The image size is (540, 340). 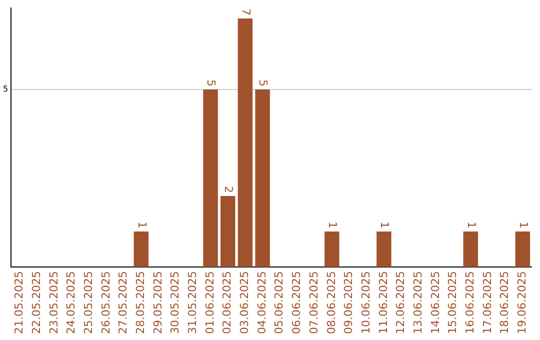 I want to click on x-tick-label: 25.05.2025, so click(x=88, y=302).